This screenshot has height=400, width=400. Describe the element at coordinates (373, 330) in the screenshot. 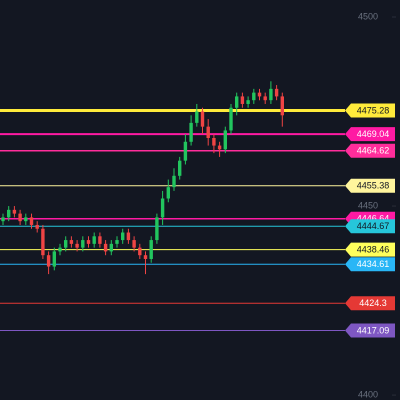

I see `price-tag-label: 4417.09` at that location.